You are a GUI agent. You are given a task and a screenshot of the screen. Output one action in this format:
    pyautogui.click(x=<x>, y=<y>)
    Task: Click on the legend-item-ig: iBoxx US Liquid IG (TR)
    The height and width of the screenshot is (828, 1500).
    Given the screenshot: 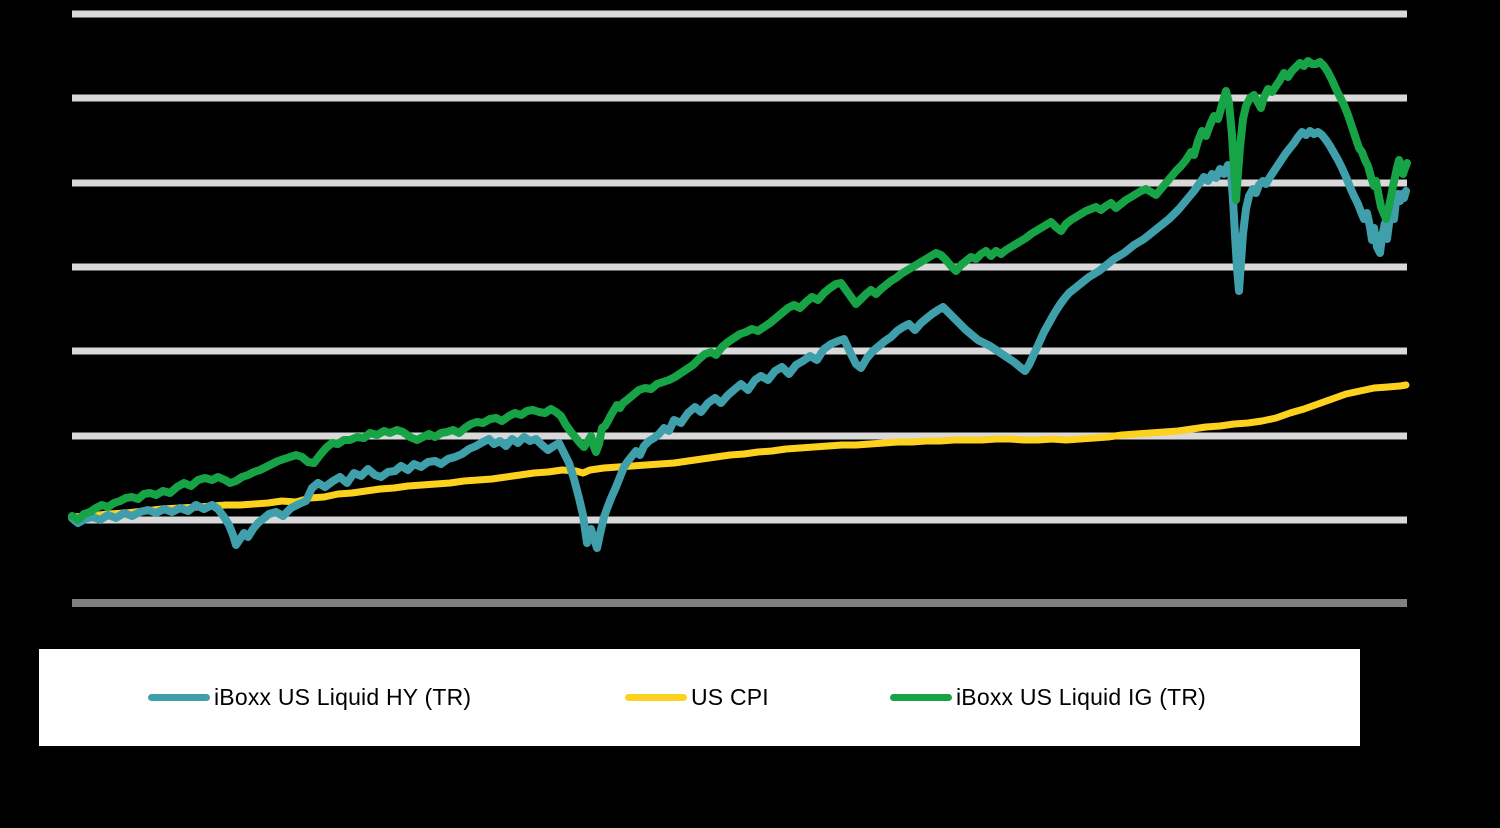 What is the action you would take?
    pyautogui.click(x=1048, y=697)
    